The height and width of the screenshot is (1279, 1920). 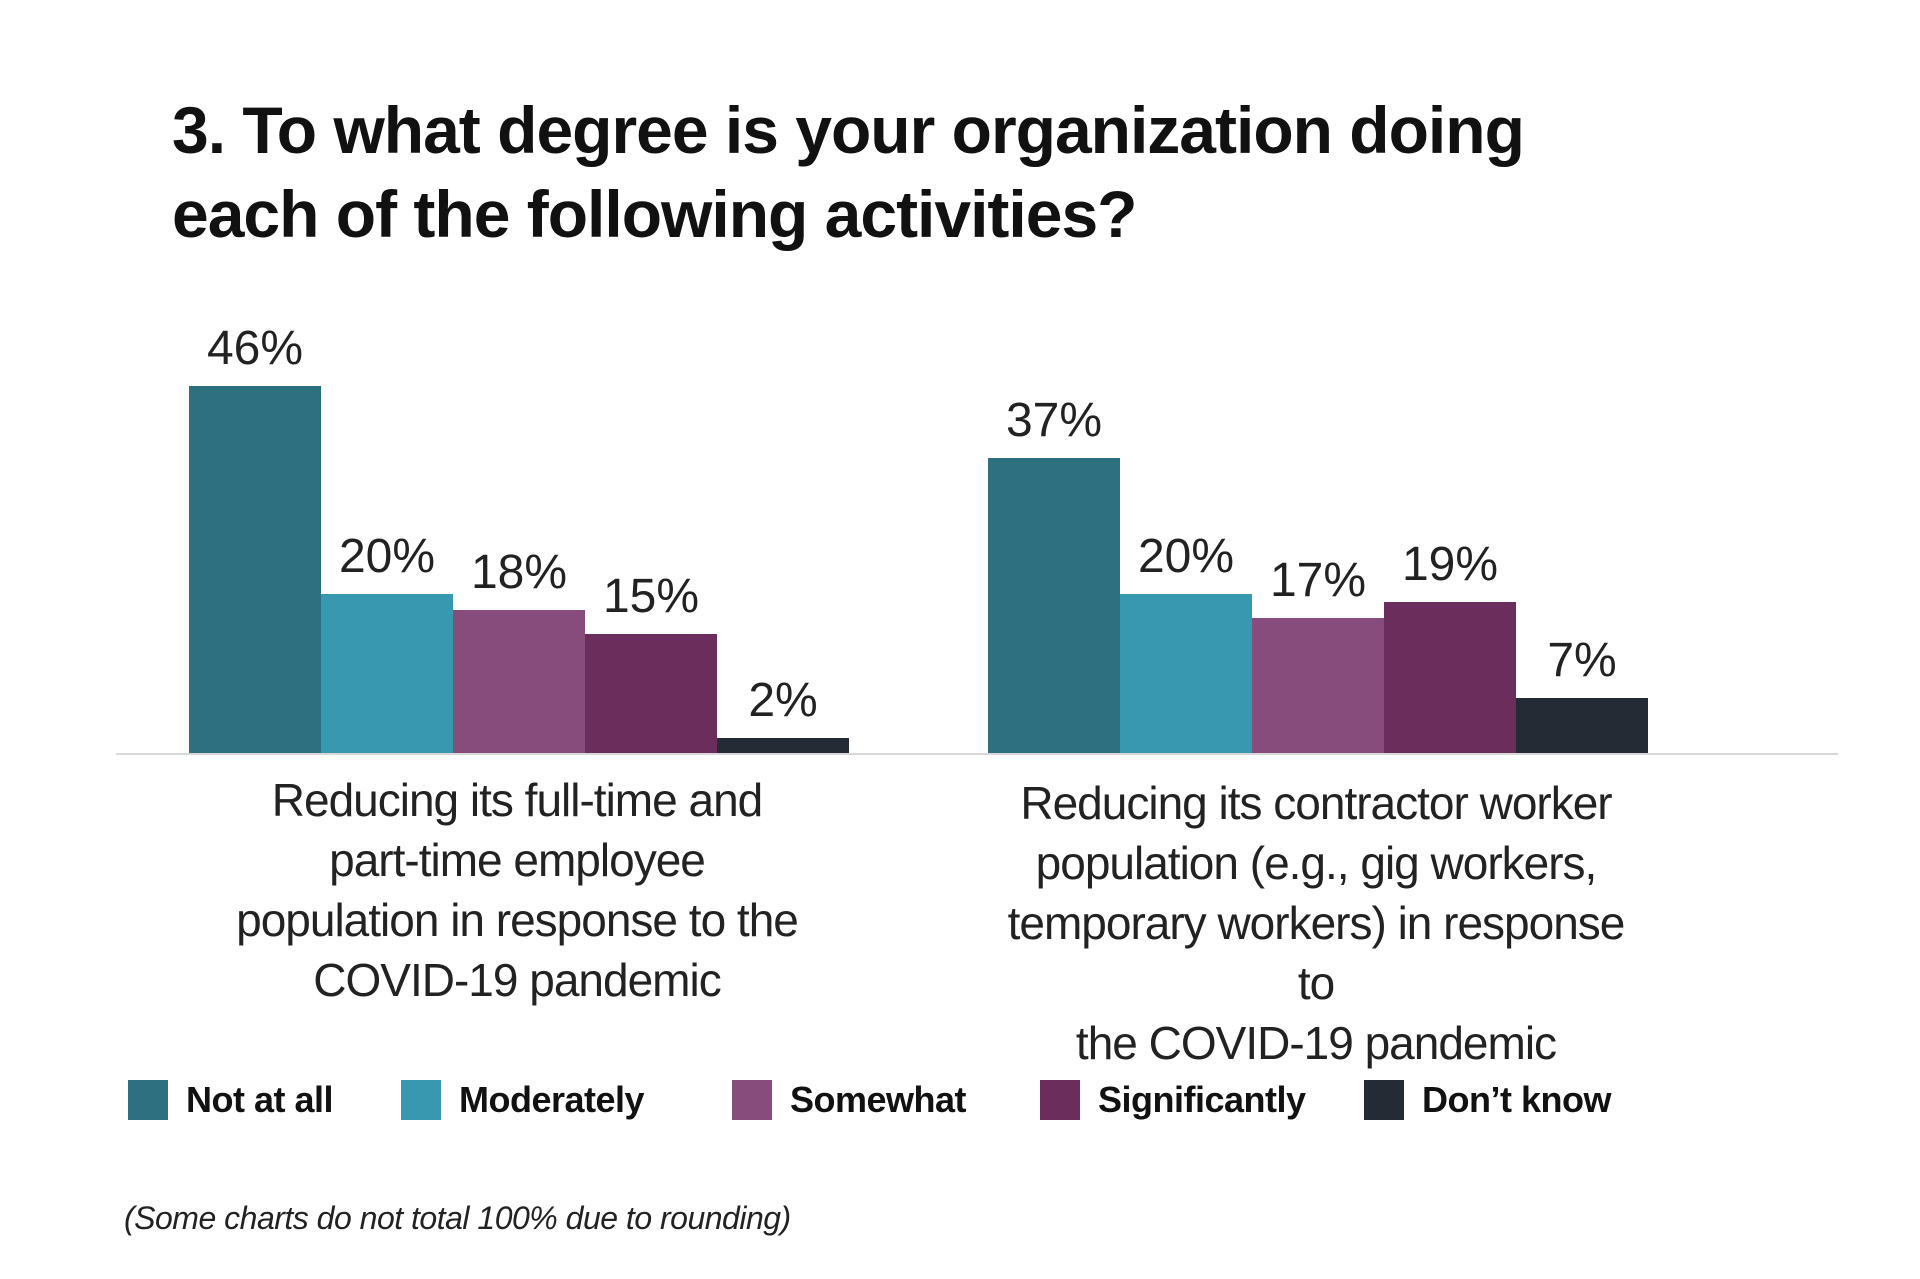 What do you see at coordinates (651, 596) in the screenshot?
I see `data-label-significantly-group-0: 15%` at bounding box center [651, 596].